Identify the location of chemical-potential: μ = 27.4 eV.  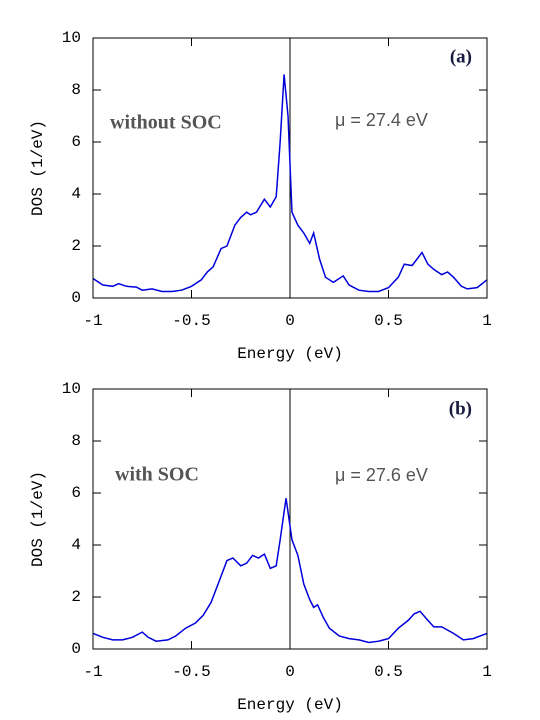
(381, 120).